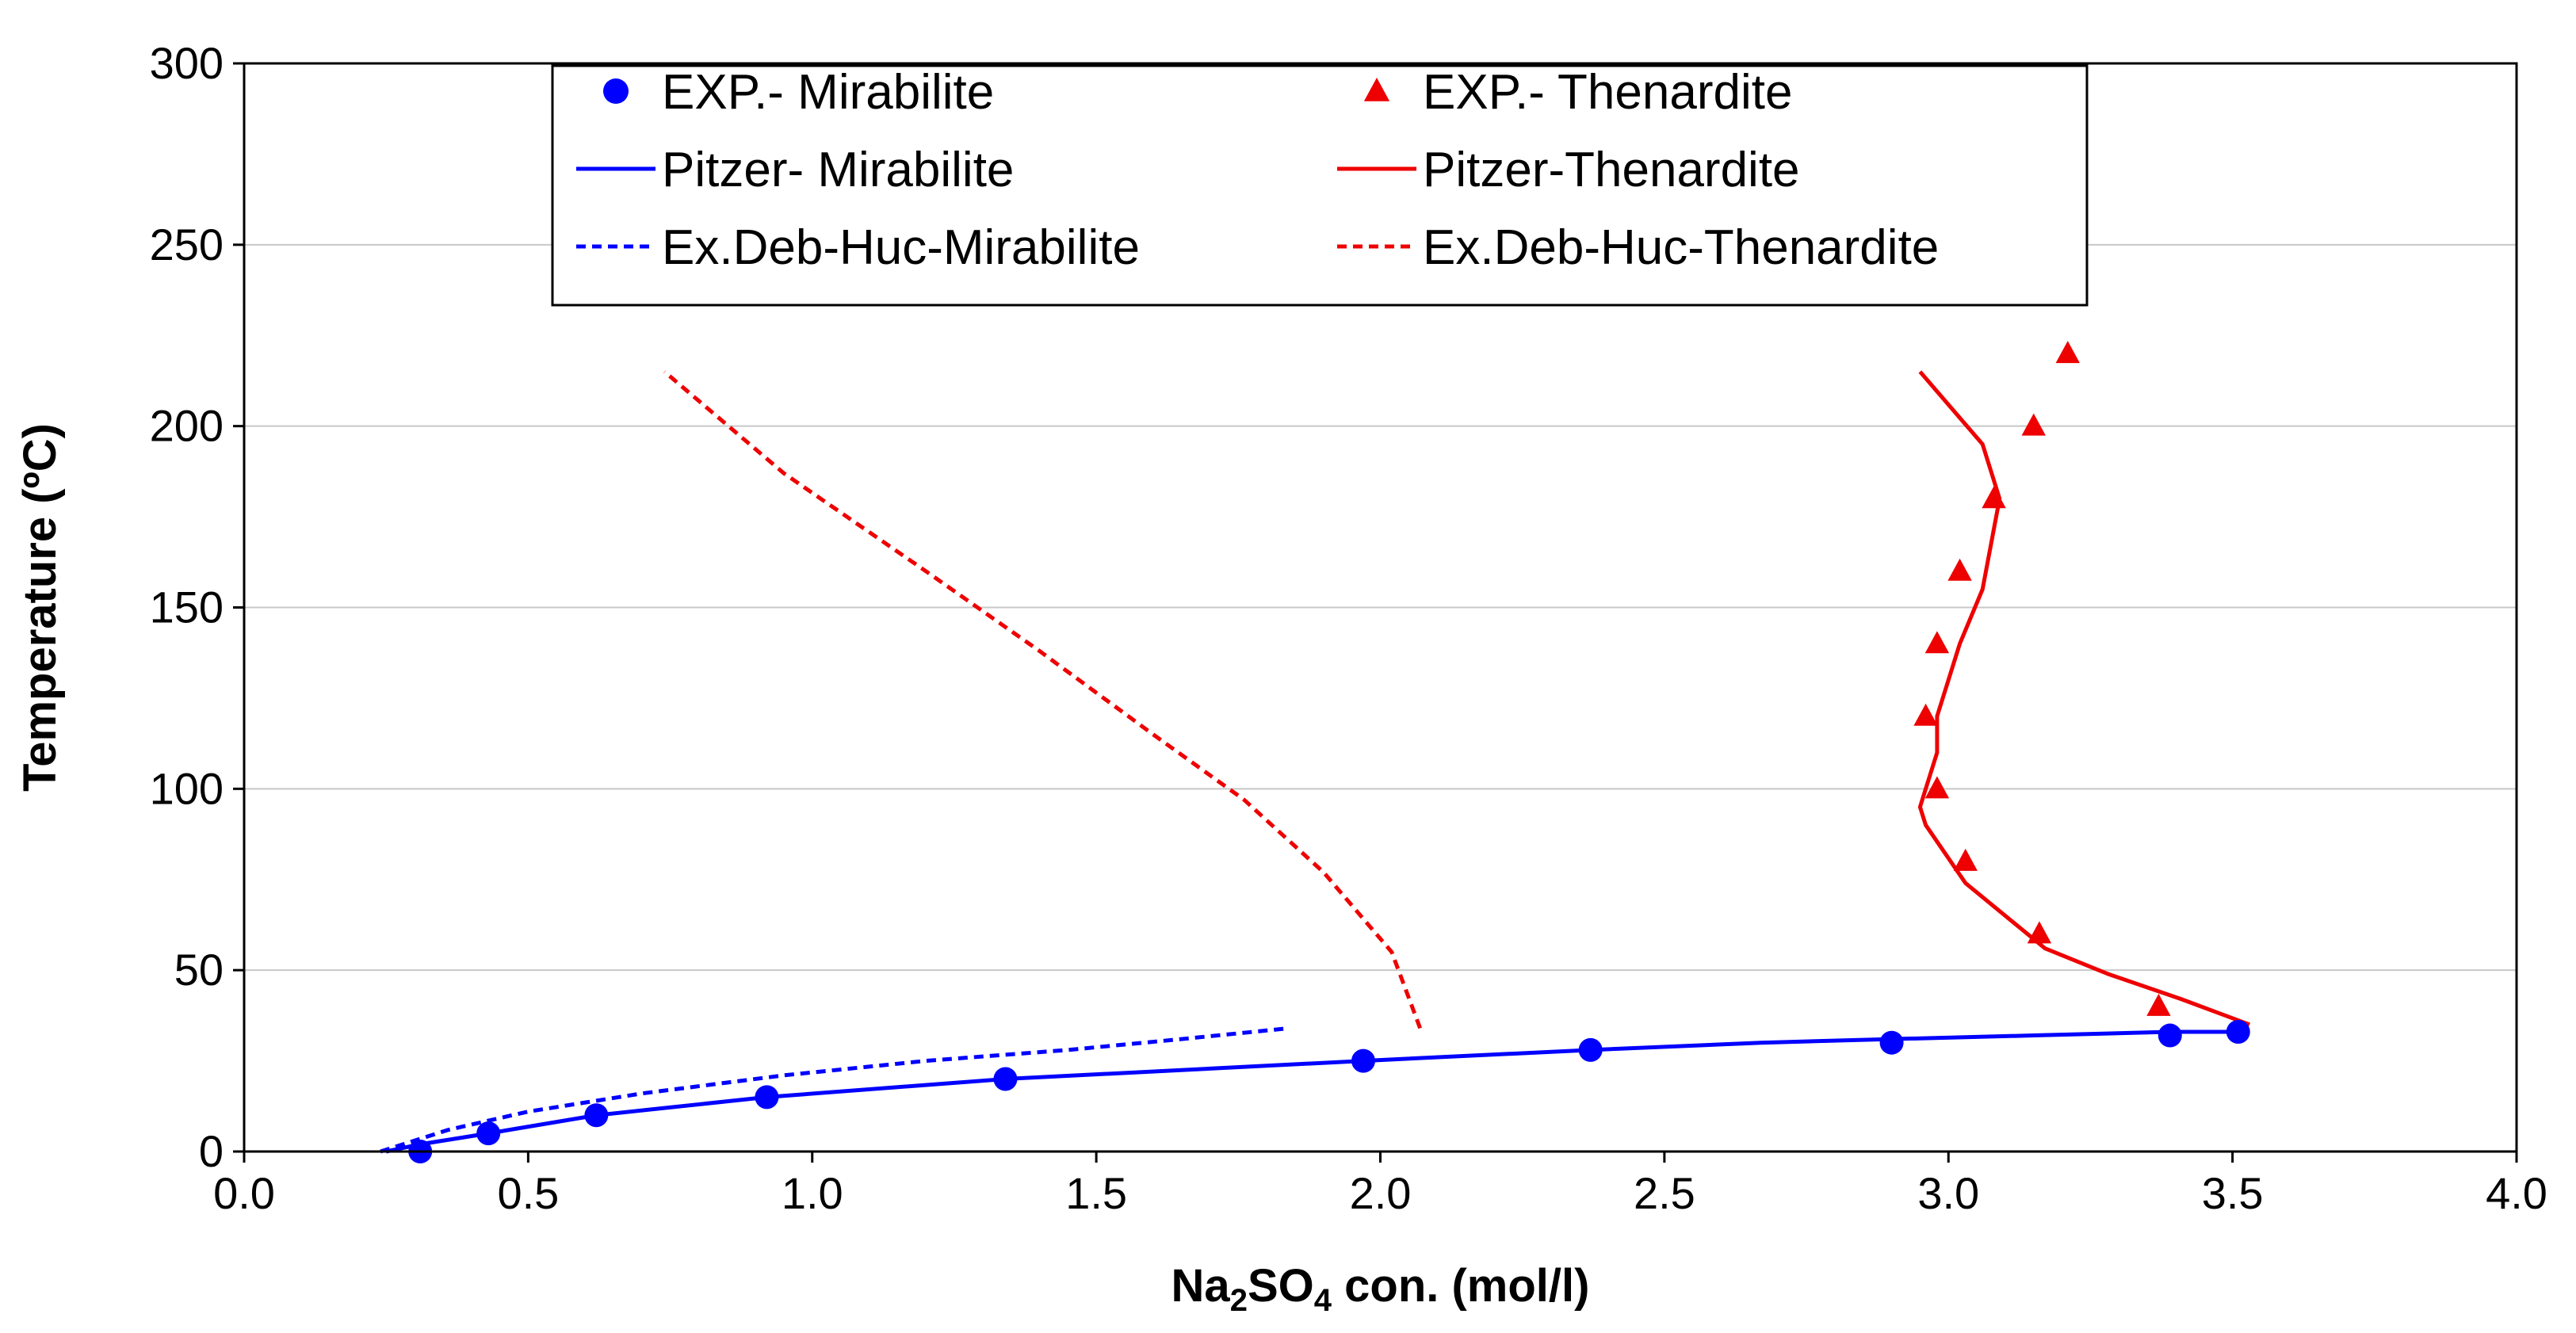  Describe the element at coordinates (1201, 1286) in the screenshot. I see `x-axis-title-main: Na` at that location.